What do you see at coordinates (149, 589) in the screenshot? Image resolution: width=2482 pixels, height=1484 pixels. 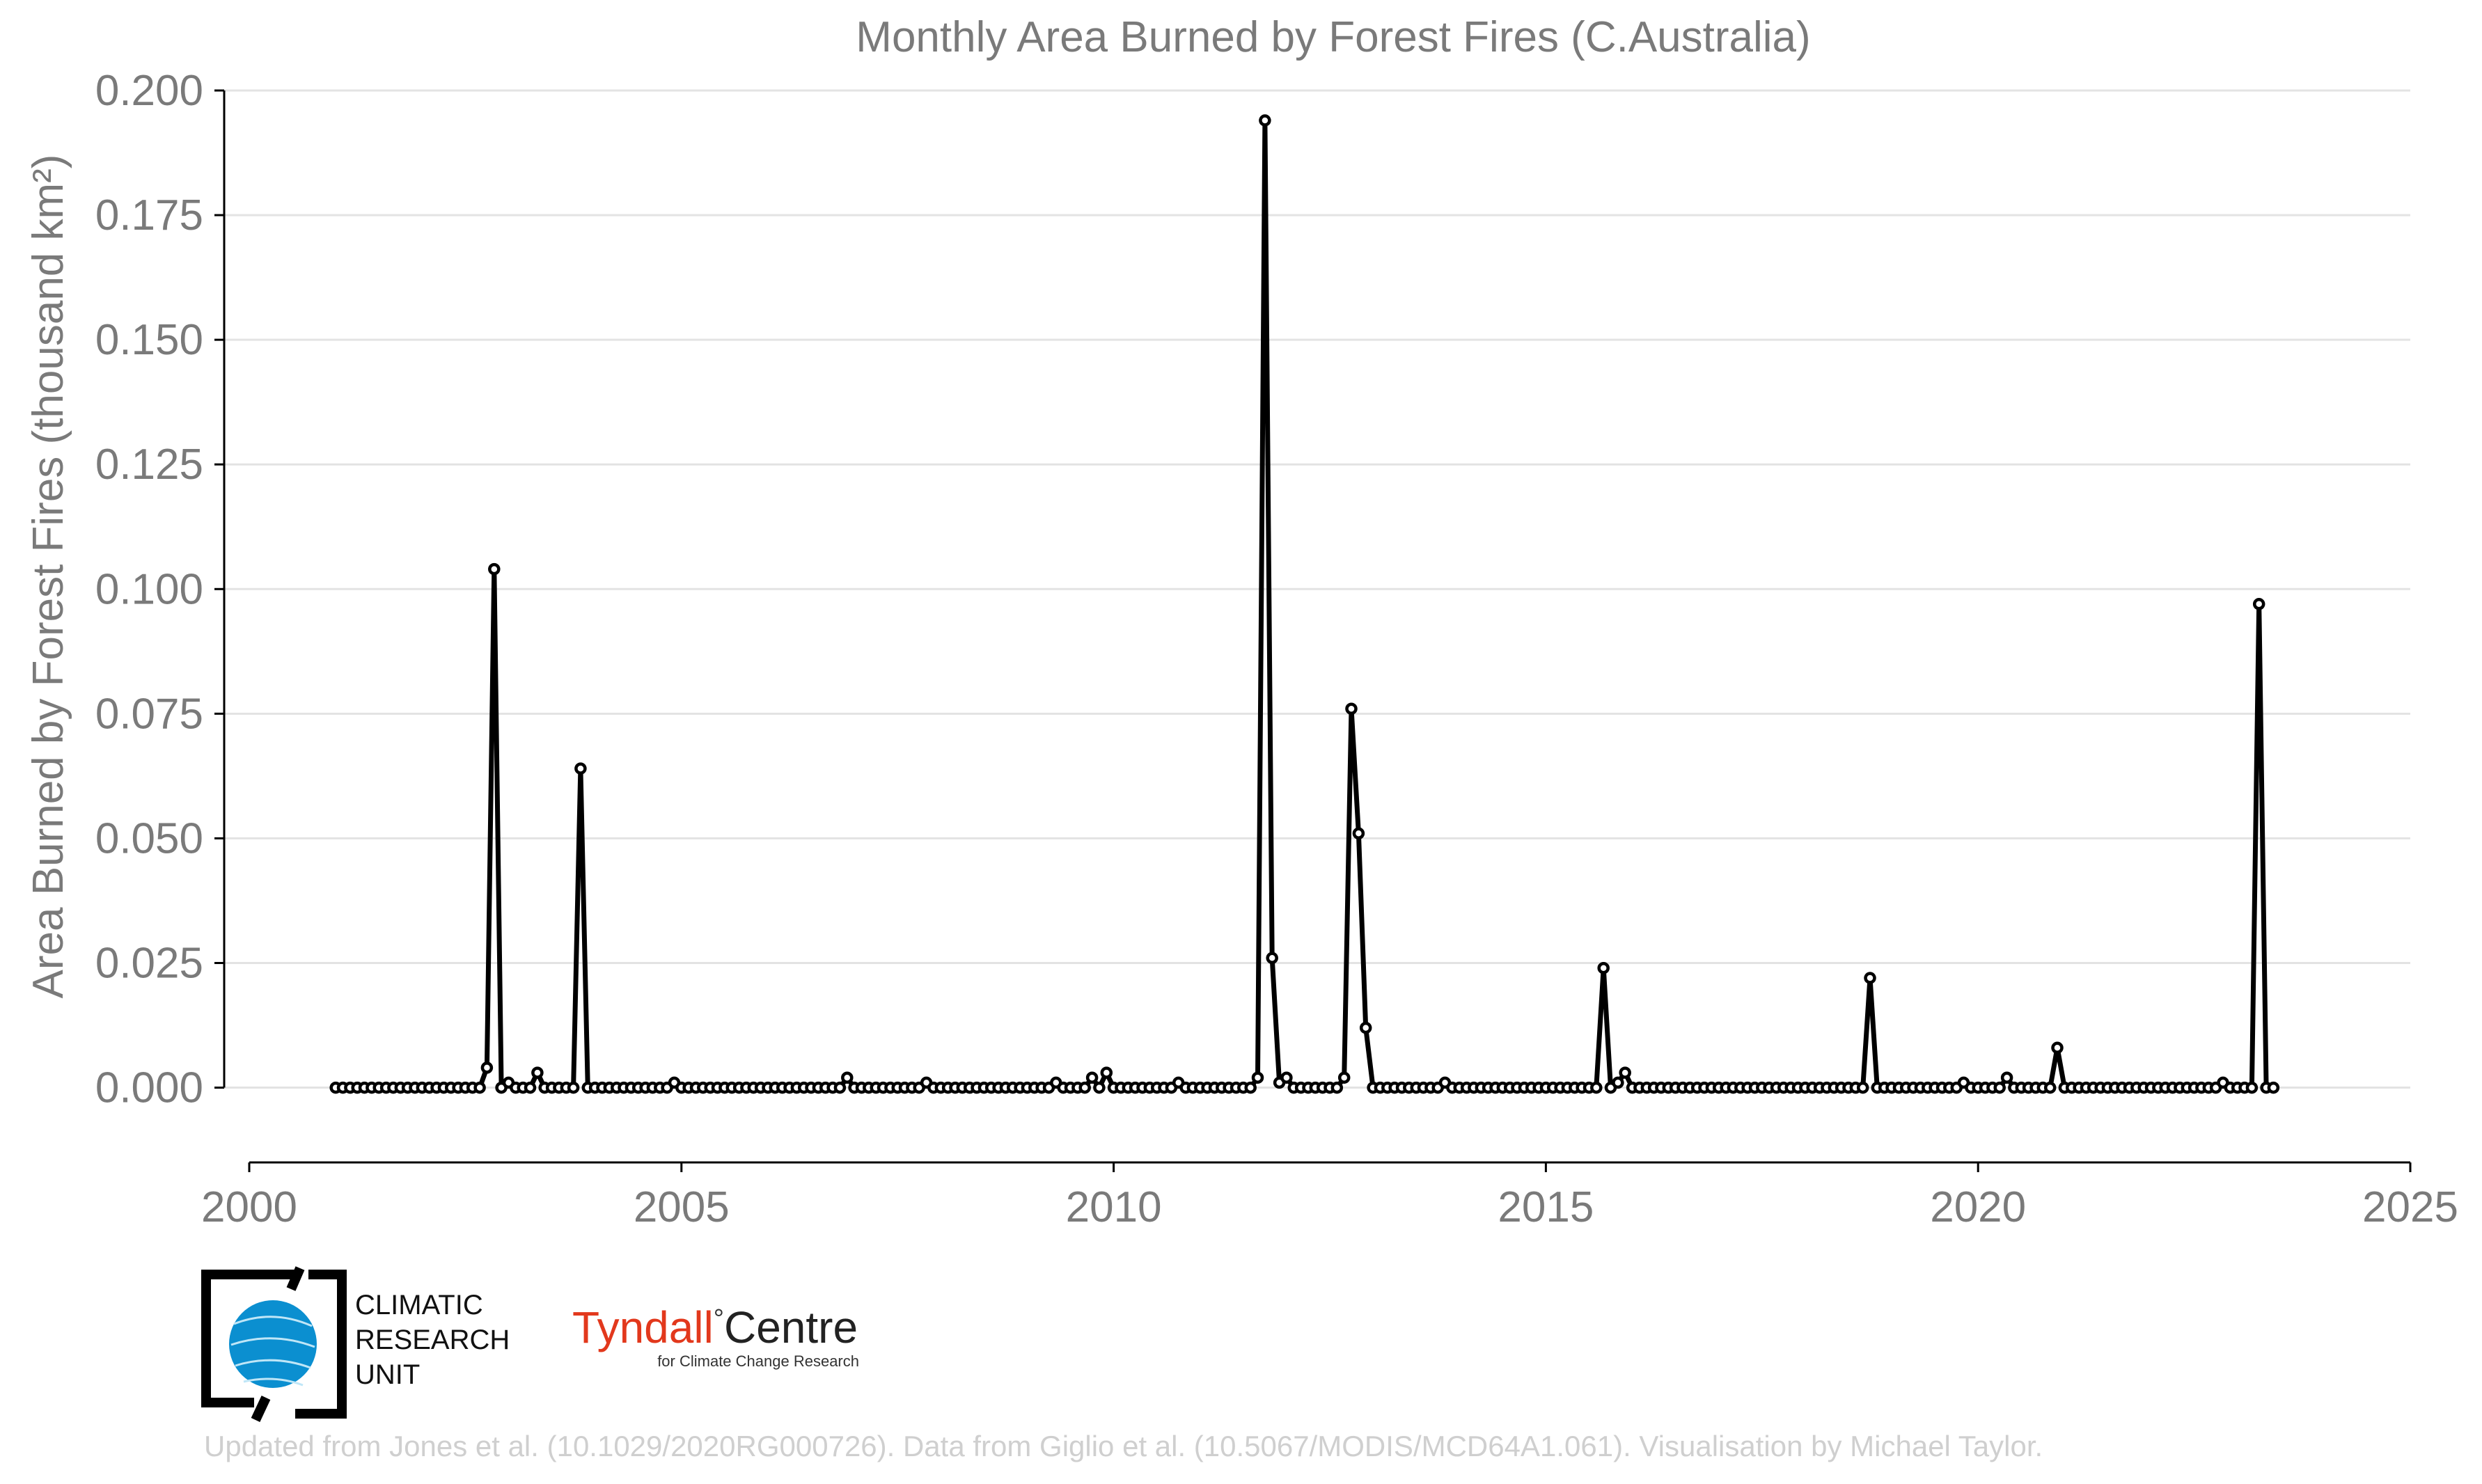 I see `y-tick-label: 0.100` at bounding box center [149, 589].